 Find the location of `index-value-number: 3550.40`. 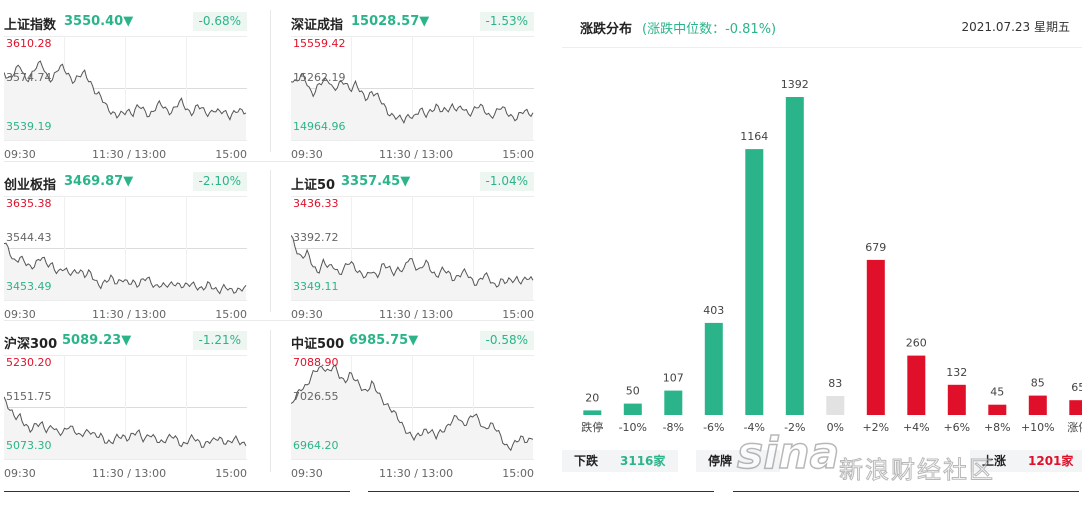

index-value-number: 3550.40 is located at coordinates (94, 21).